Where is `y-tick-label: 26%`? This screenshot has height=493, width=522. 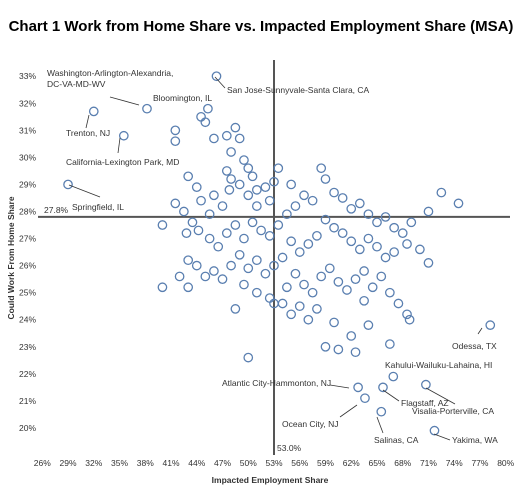
y-tick-label: 26% is located at coordinates (27, 266).